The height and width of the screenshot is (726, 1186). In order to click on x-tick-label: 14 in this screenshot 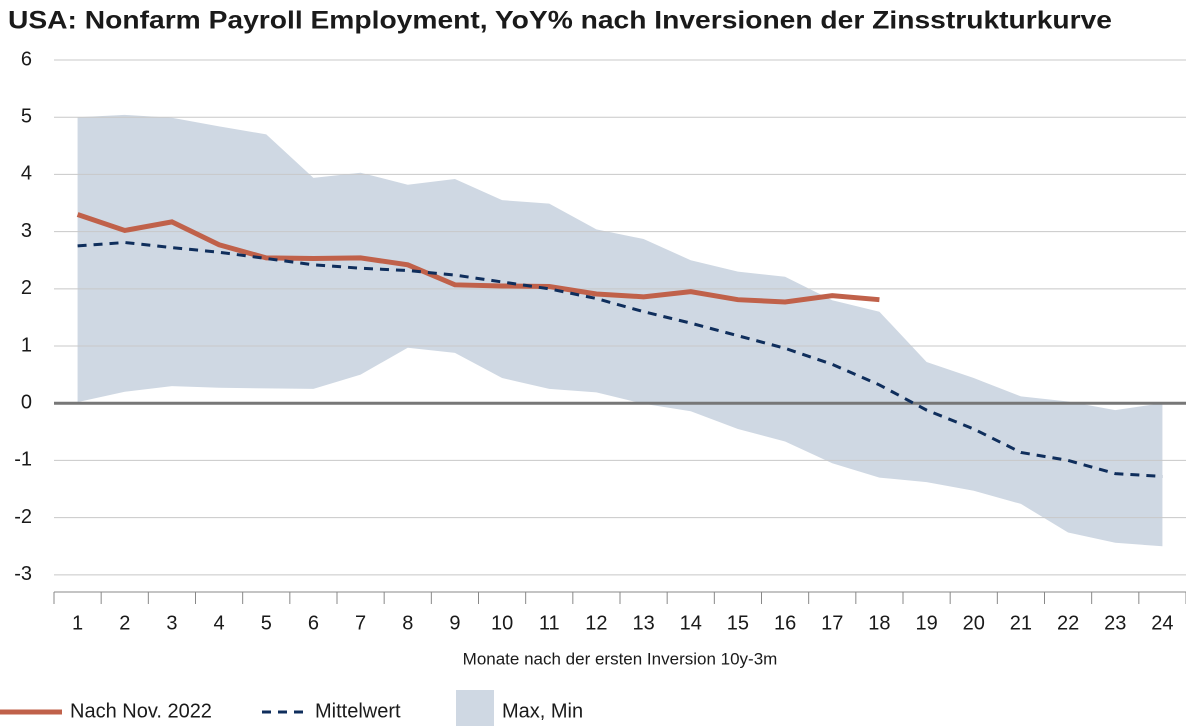, I will do `click(691, 623)`.